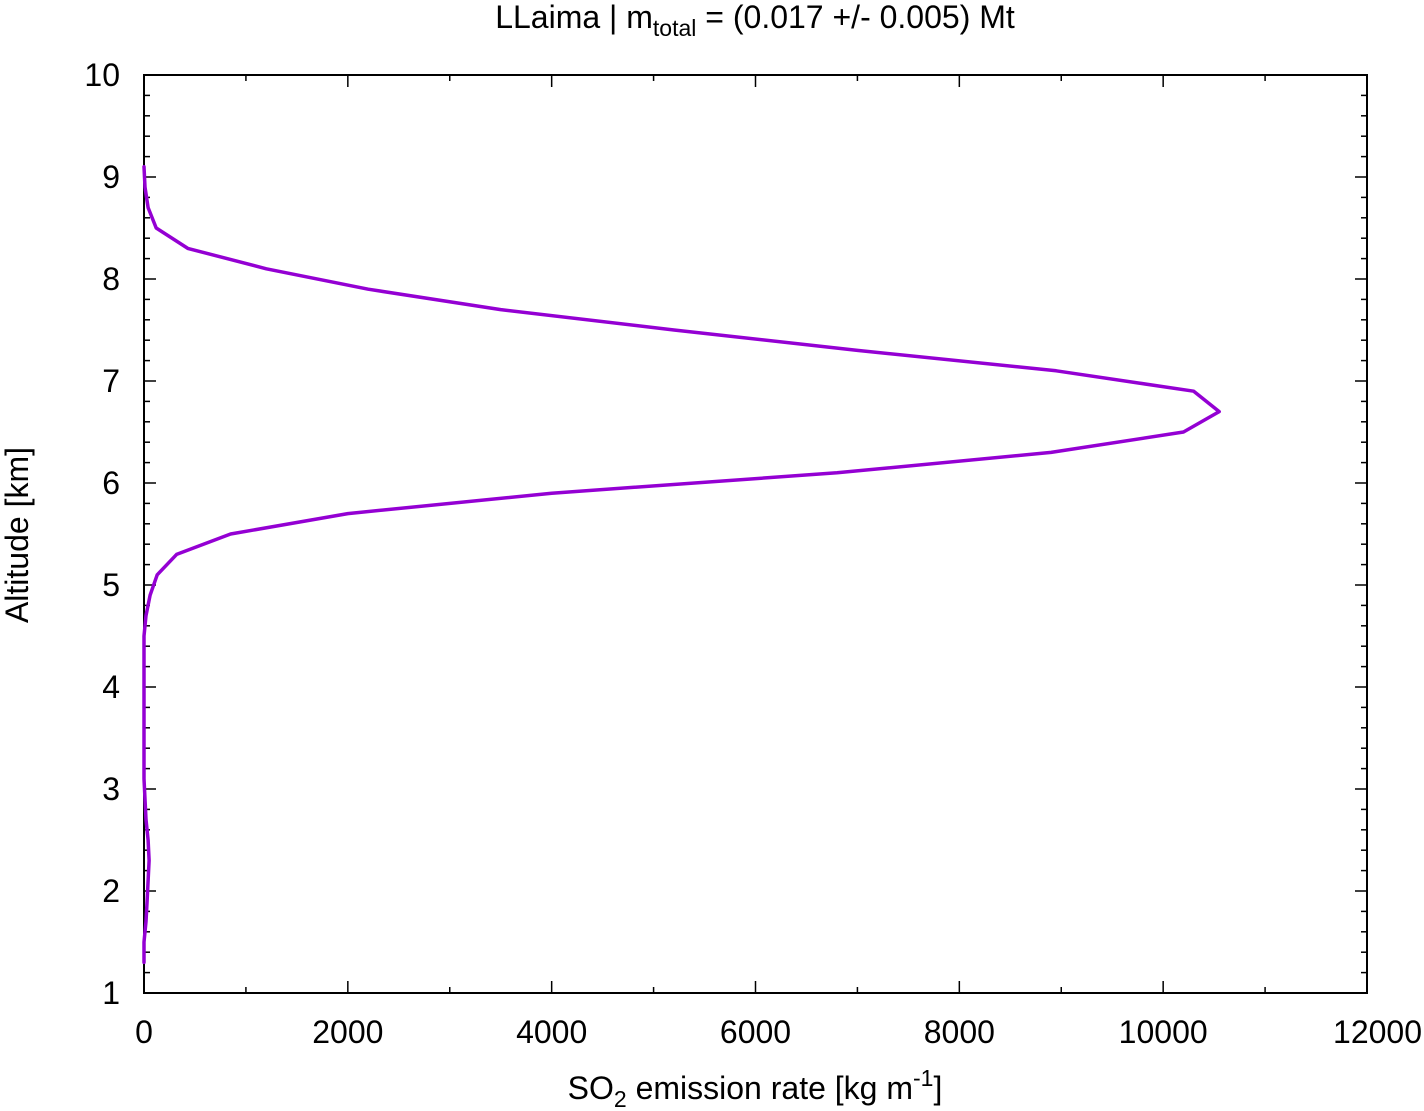 The width and height of the screenshot is (1424, 1111). Describe the element at coordinates (111, 177) in the screenshot. I see `y-tick-label: 9` at that location.